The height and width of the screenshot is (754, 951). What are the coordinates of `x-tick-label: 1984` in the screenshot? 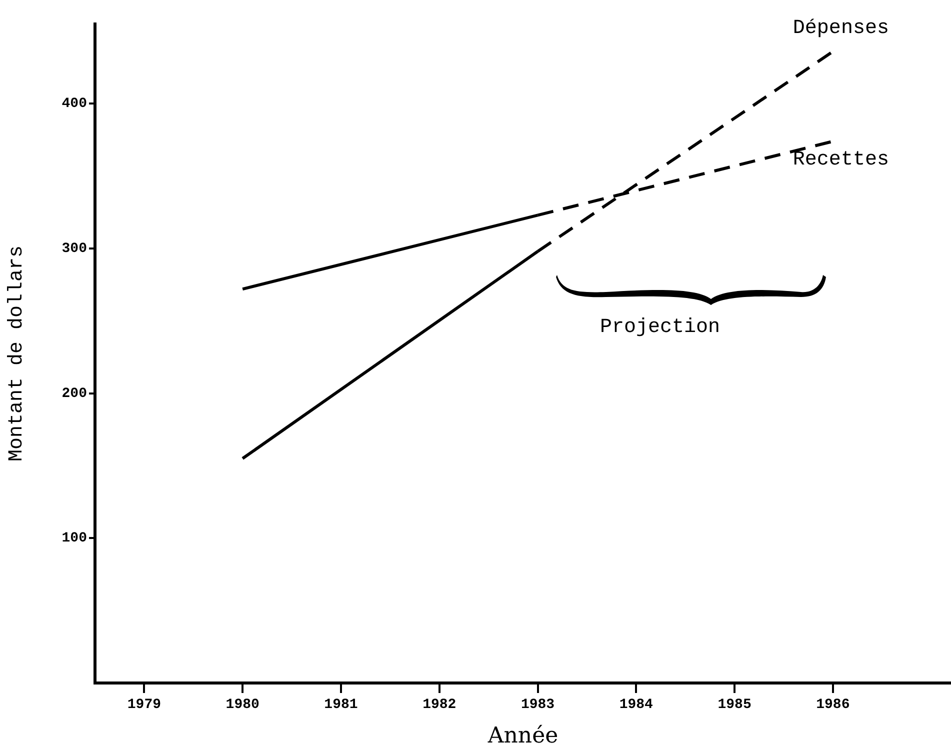 It's located at (636, 704).